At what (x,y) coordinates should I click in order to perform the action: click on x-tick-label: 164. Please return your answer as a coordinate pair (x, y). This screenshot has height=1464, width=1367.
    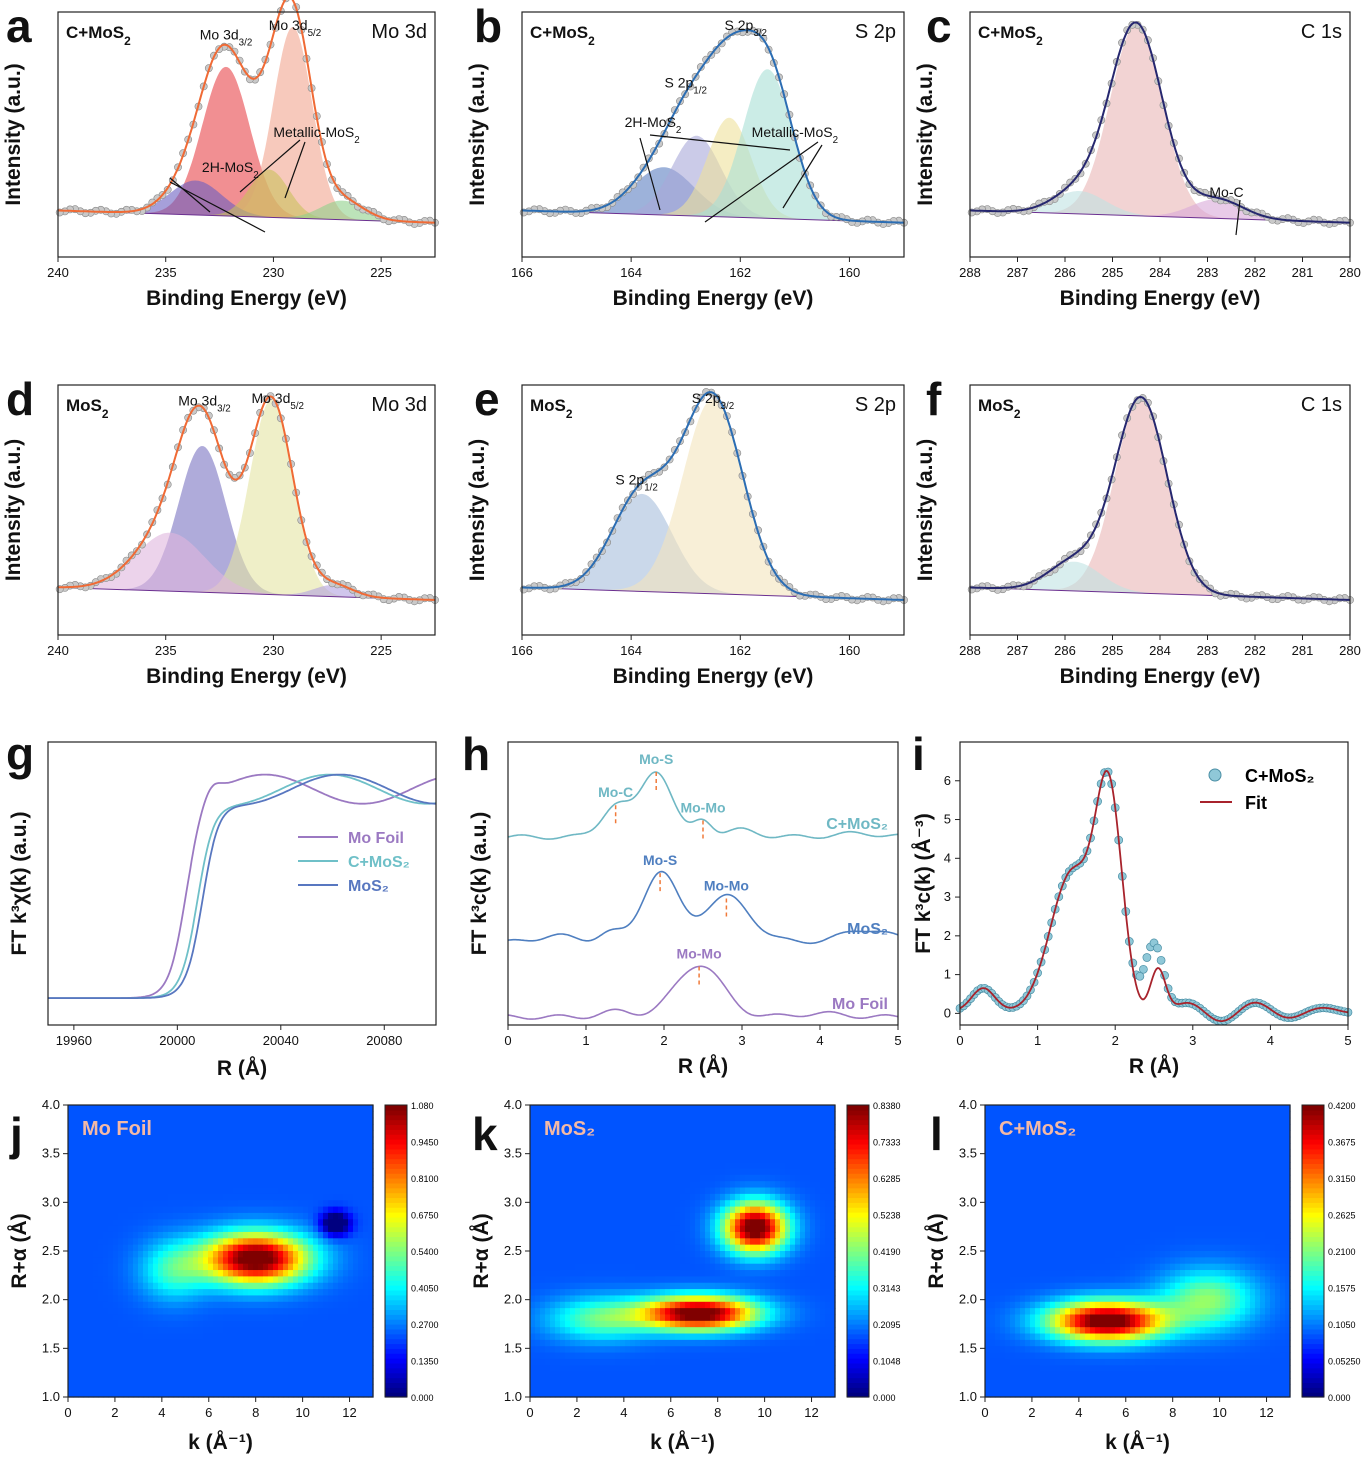
    Looking at the image, I should click on (631, 272).